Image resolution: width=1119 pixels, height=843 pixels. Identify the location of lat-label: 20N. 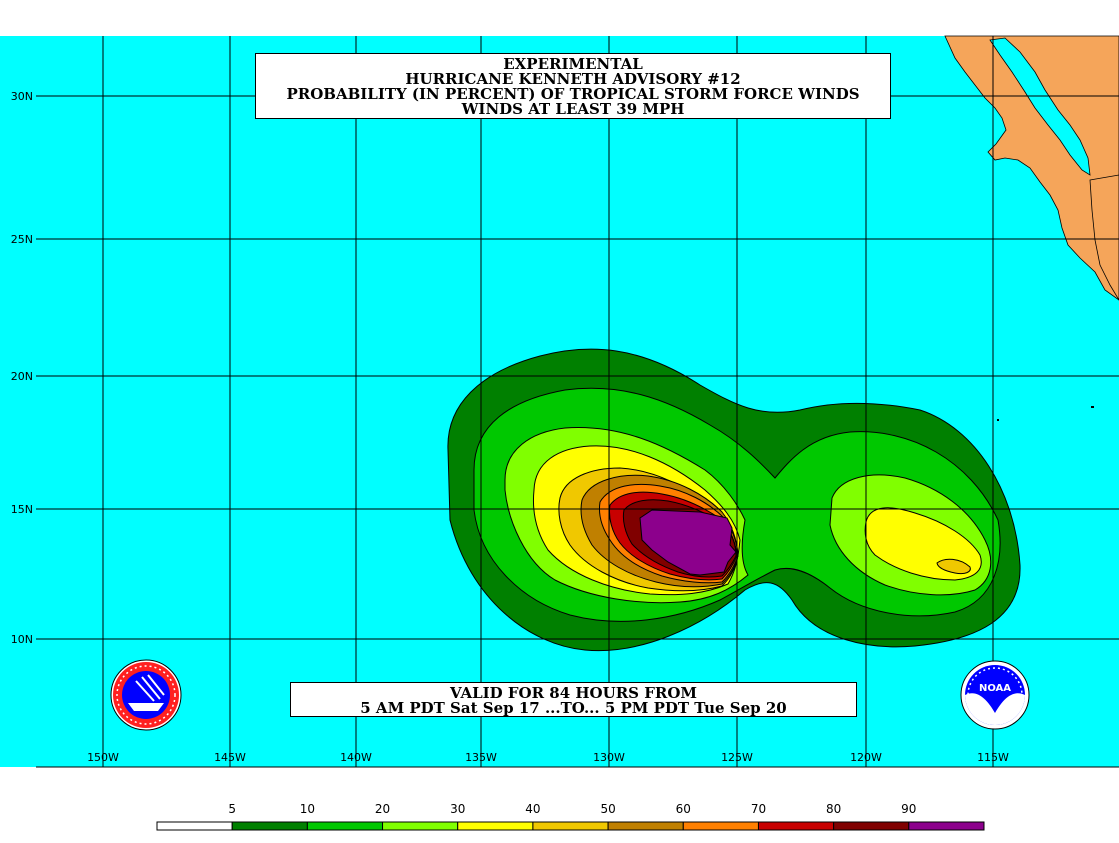
(22, 376).